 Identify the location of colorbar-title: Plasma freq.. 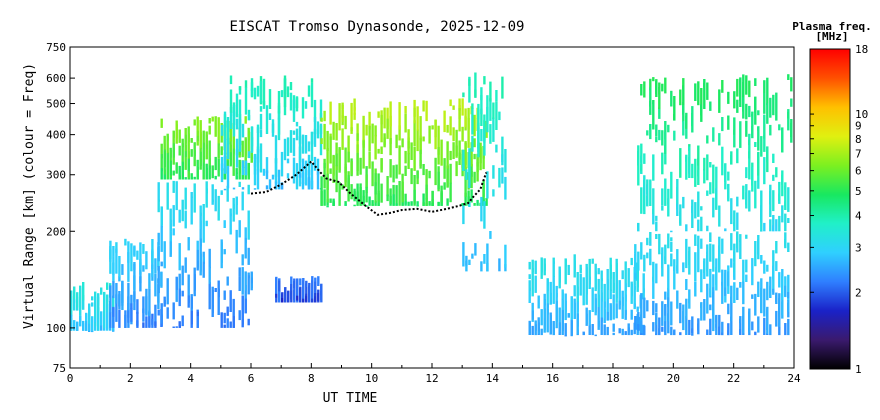
(831, 26).